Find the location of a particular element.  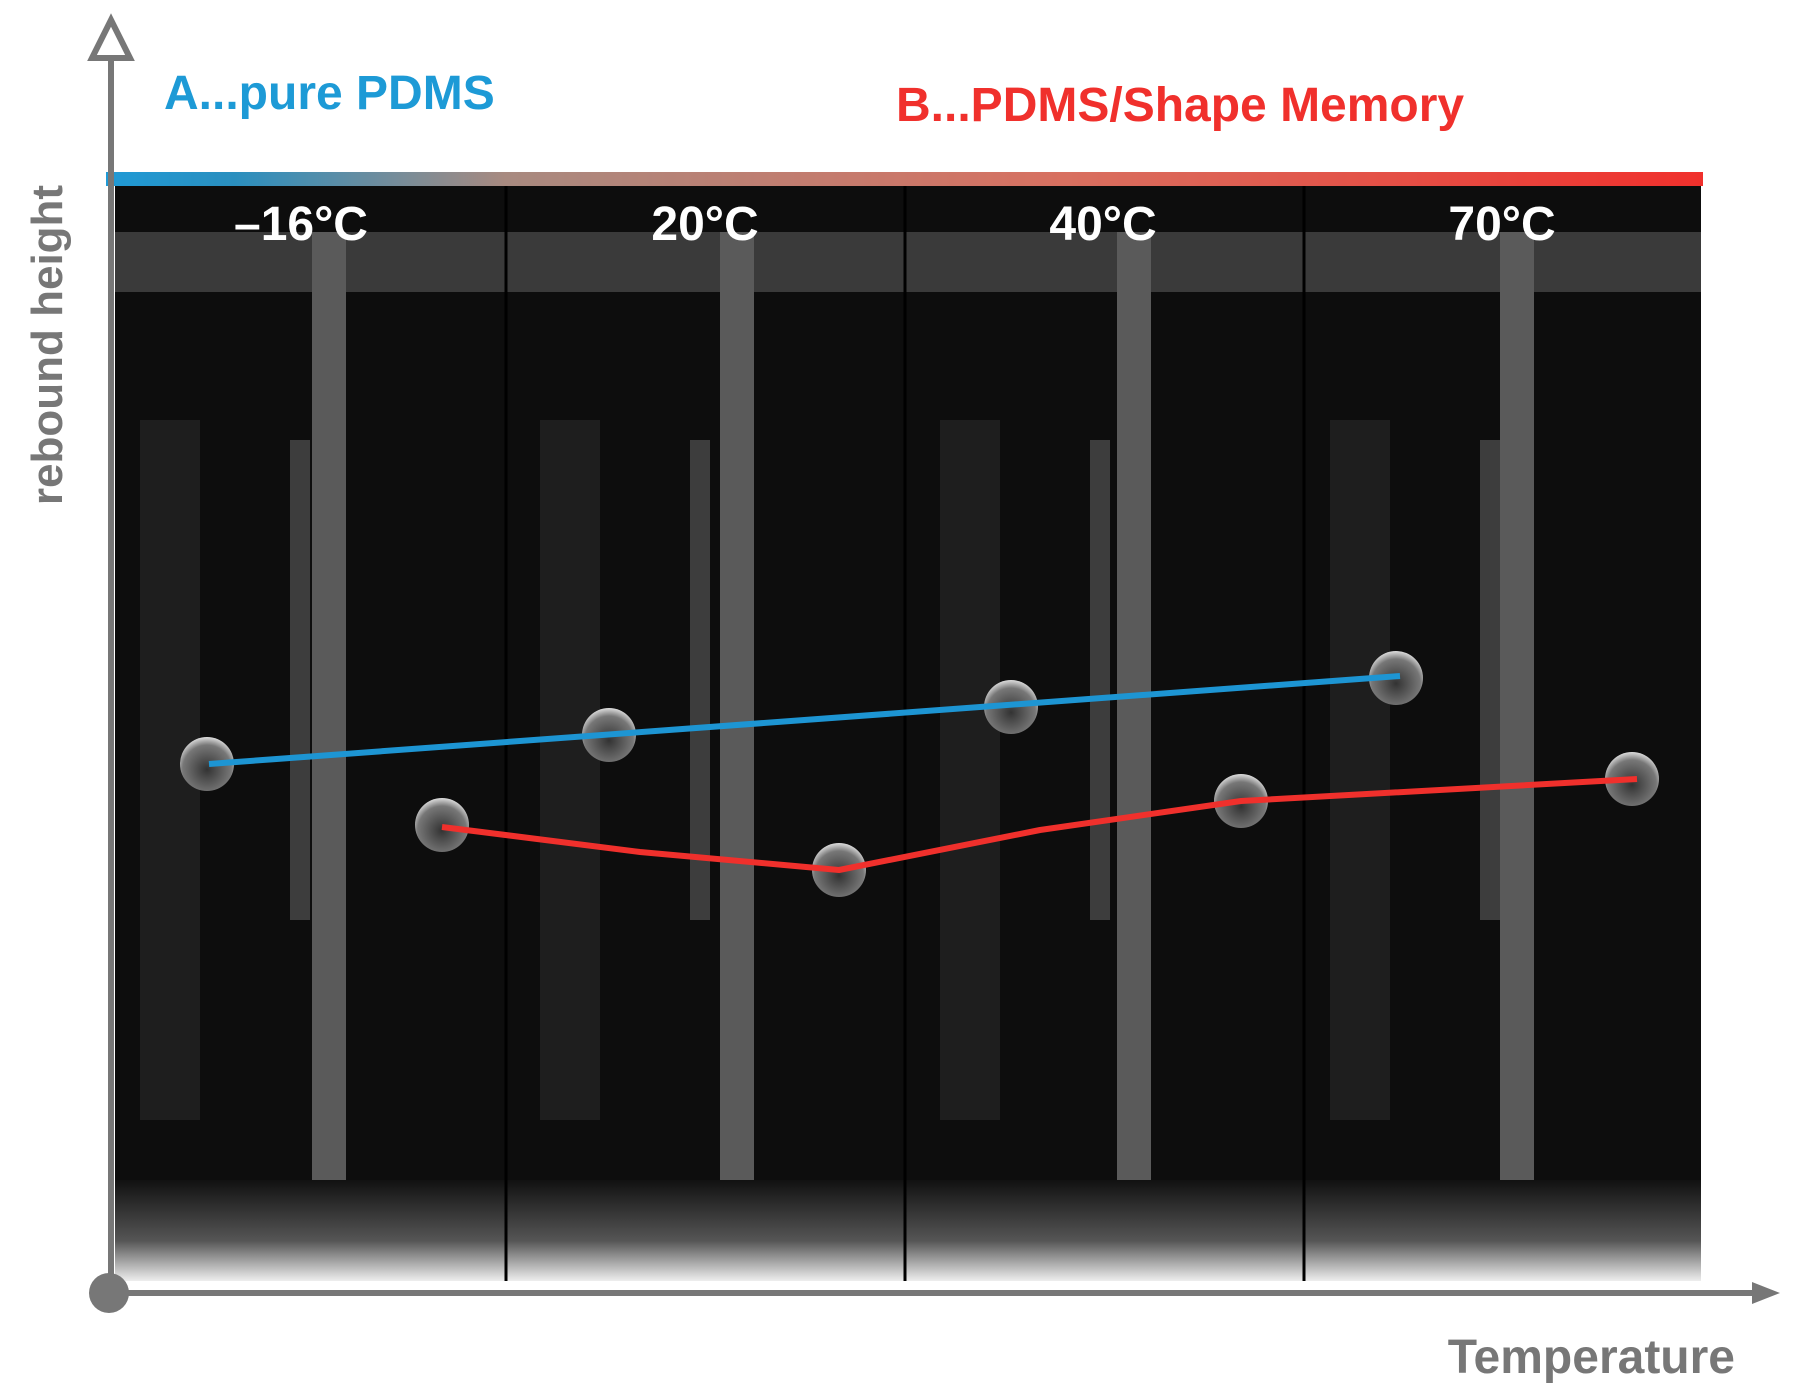

panel-label: 40°C is located at coordinates (1102, 224).